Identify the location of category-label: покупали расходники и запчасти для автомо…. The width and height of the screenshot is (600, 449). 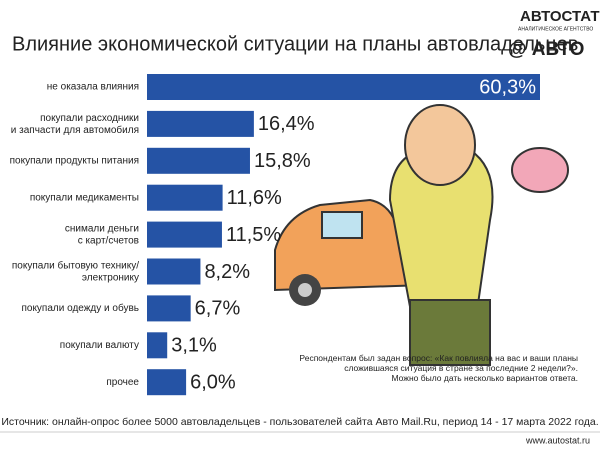
(75, 124).